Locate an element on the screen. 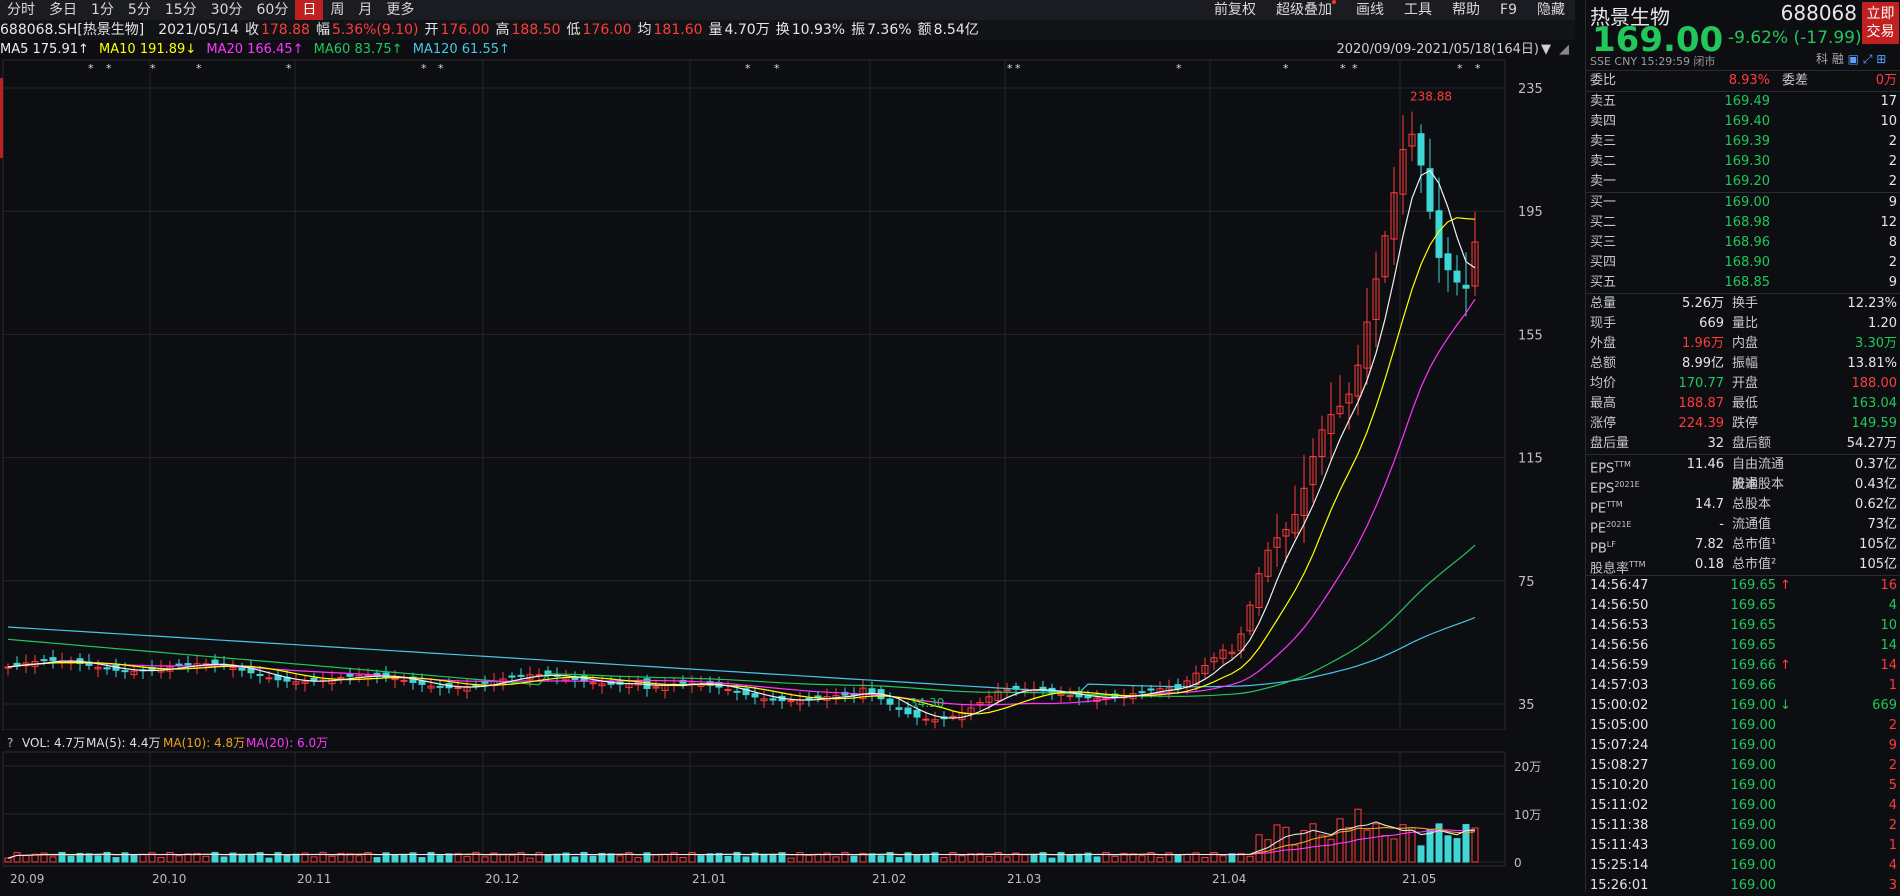 The height and width of the screenshot is (896, 1900). trade-now-button: 立即 交易 is located at coordinates (1880, 23).